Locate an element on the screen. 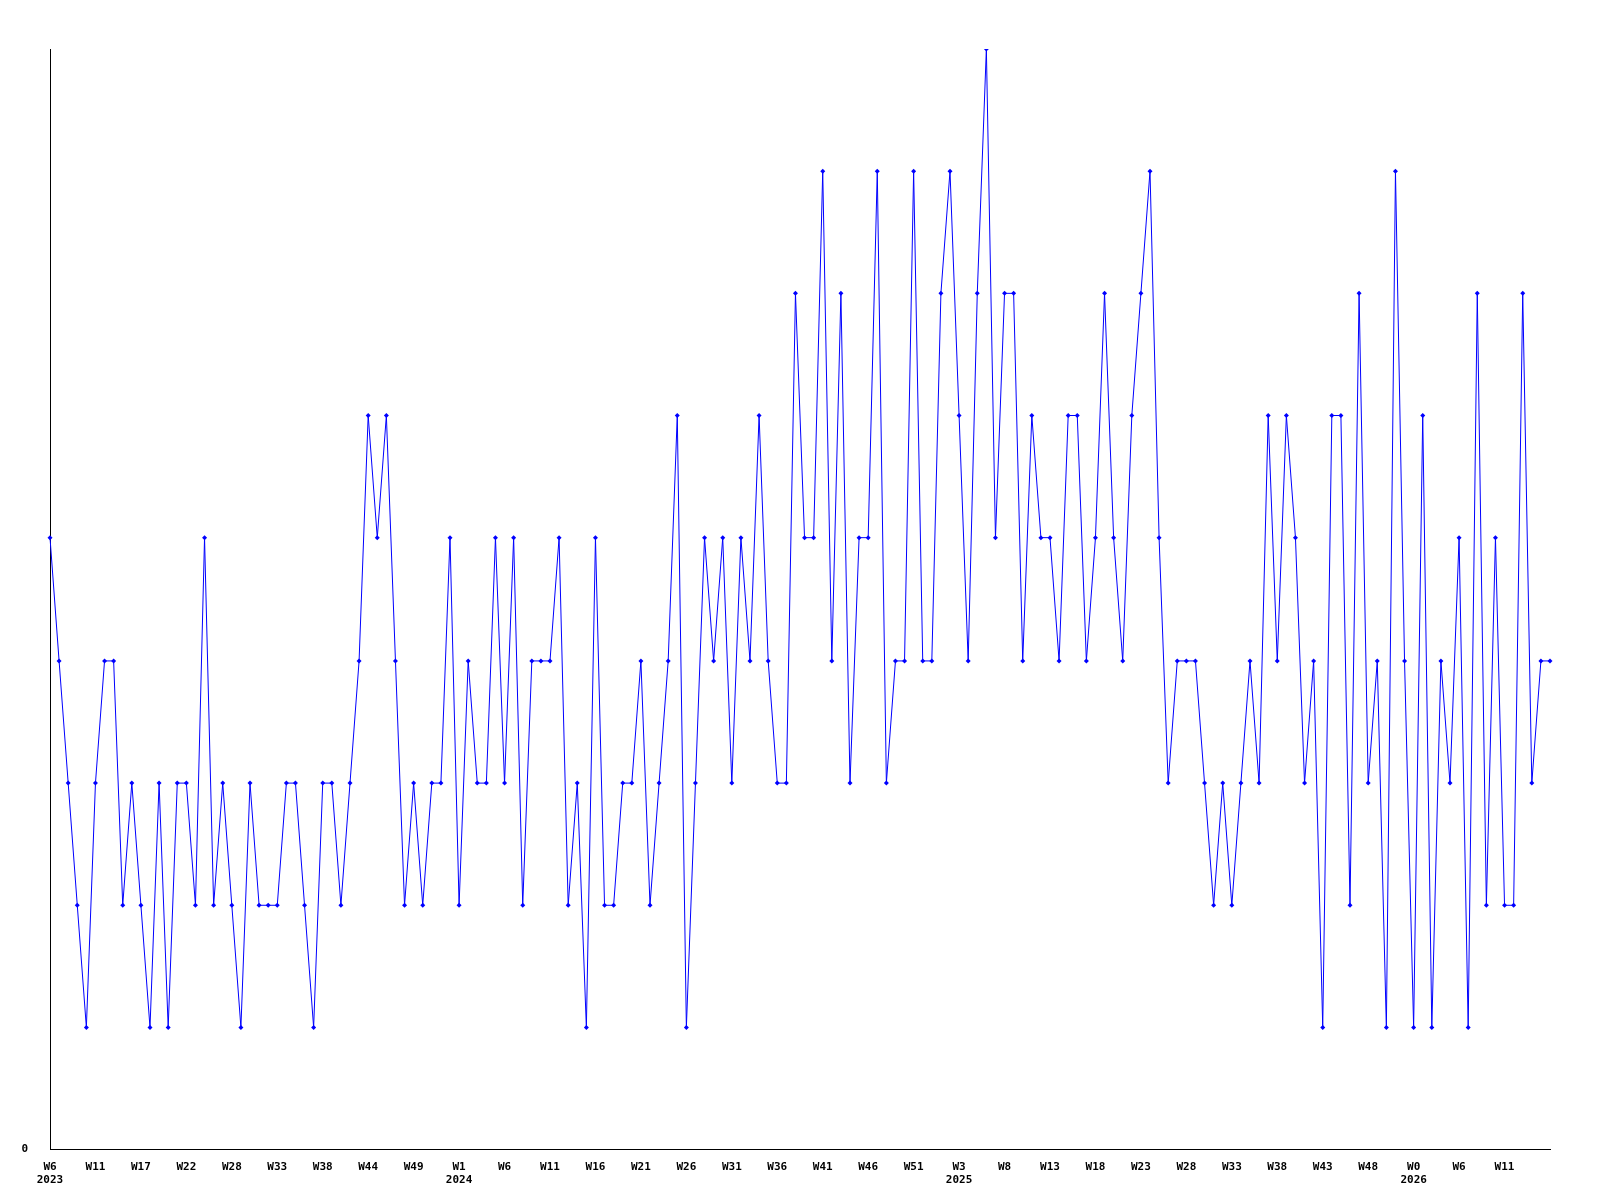  x-tick-label: W23 is located at coordinates (1140, 1167).